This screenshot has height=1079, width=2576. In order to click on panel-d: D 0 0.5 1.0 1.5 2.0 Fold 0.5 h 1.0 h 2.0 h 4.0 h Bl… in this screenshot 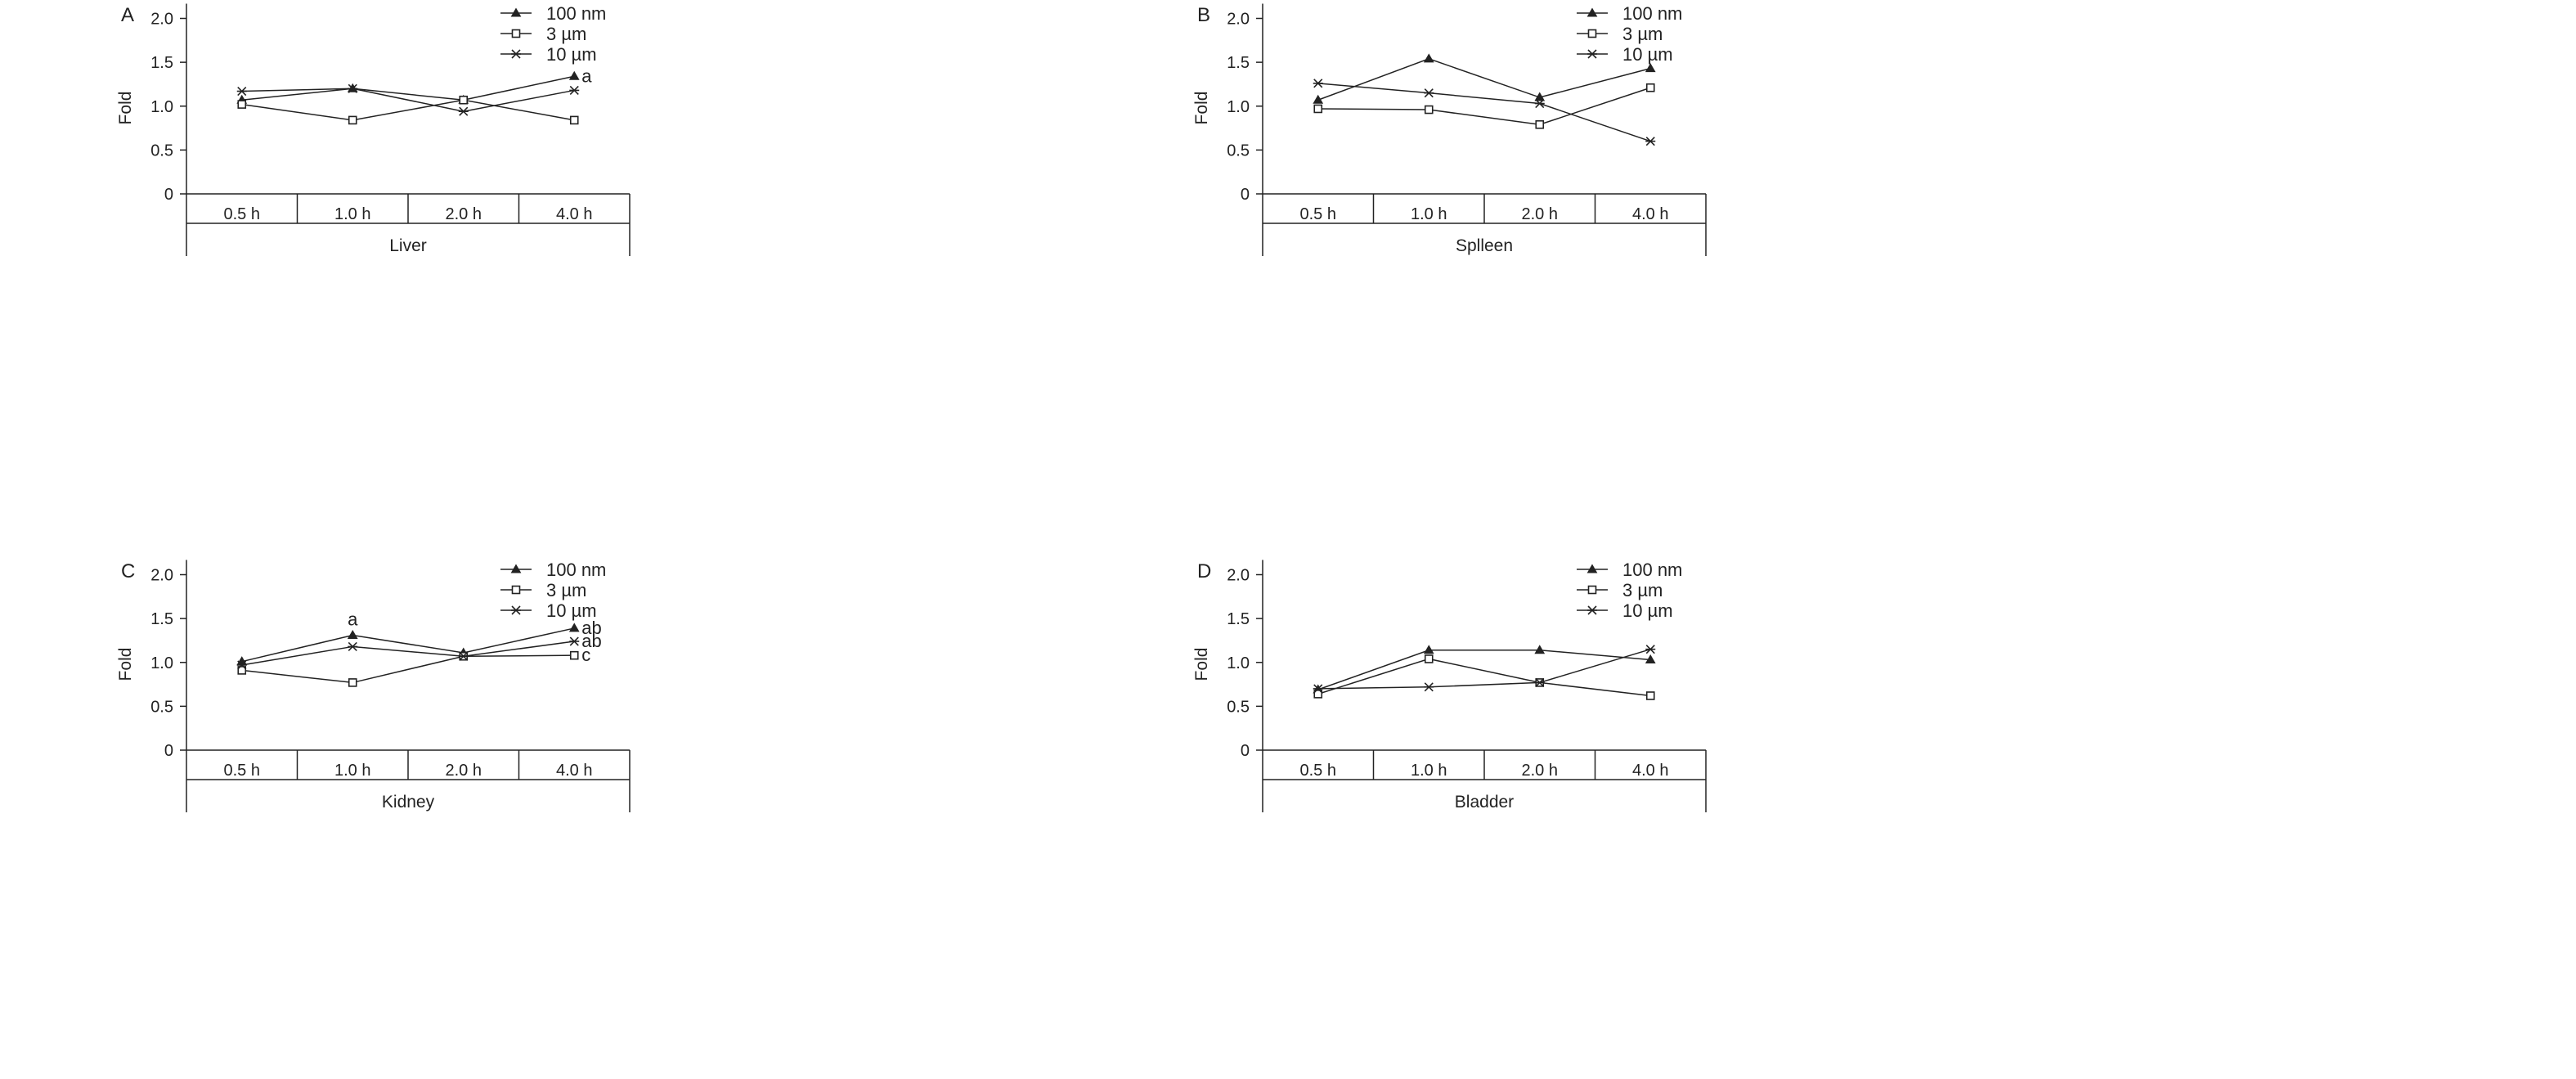, I will do `click(1449, 686)`.